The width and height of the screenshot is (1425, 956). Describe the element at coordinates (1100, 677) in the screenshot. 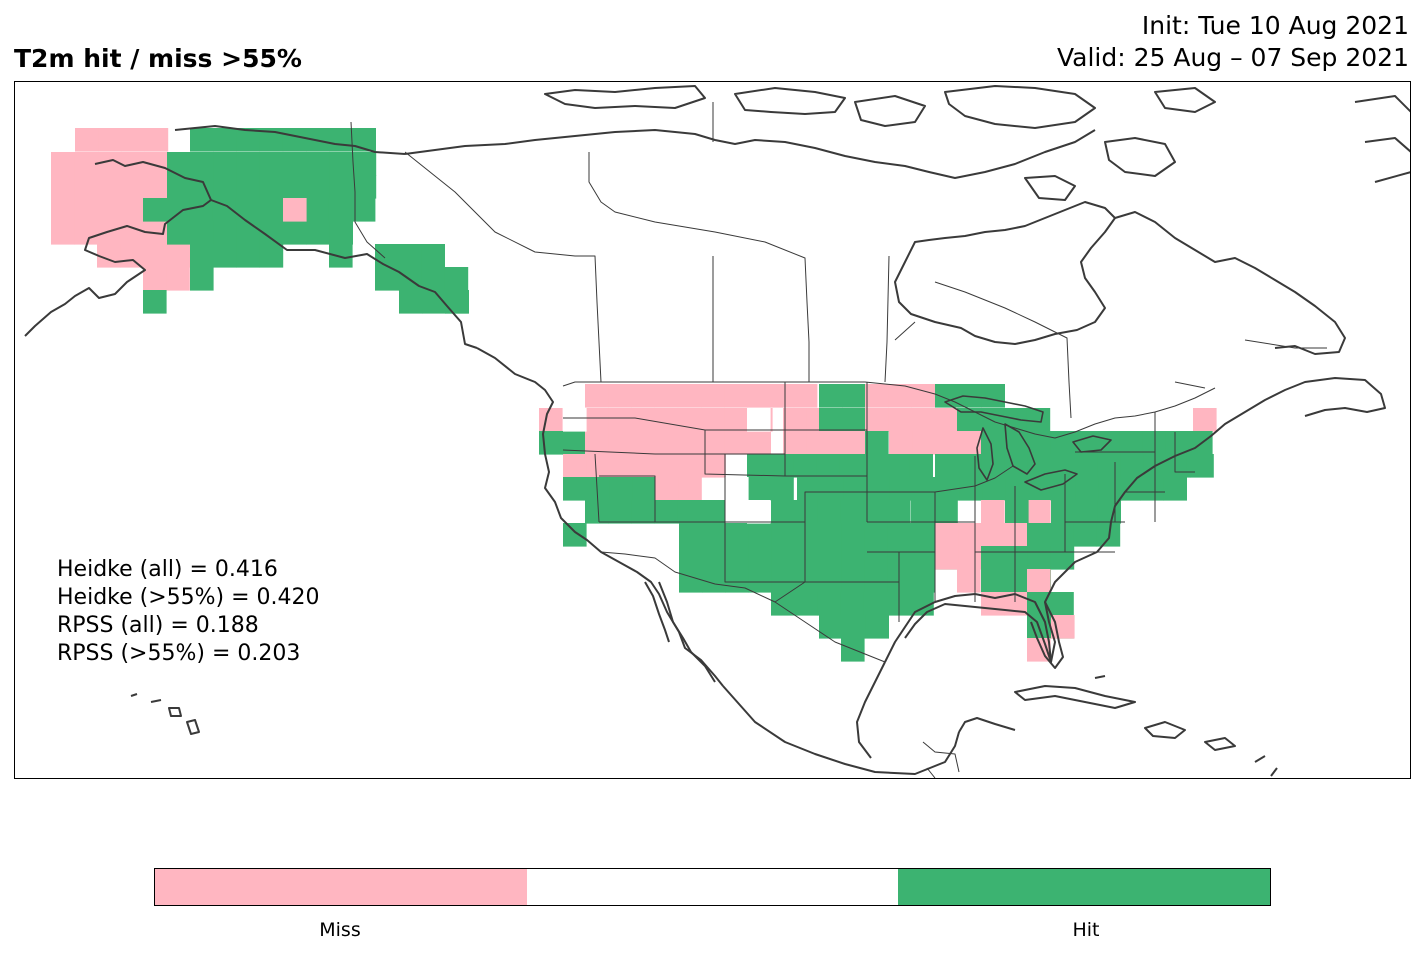

I see `cuba-etc` at that location.